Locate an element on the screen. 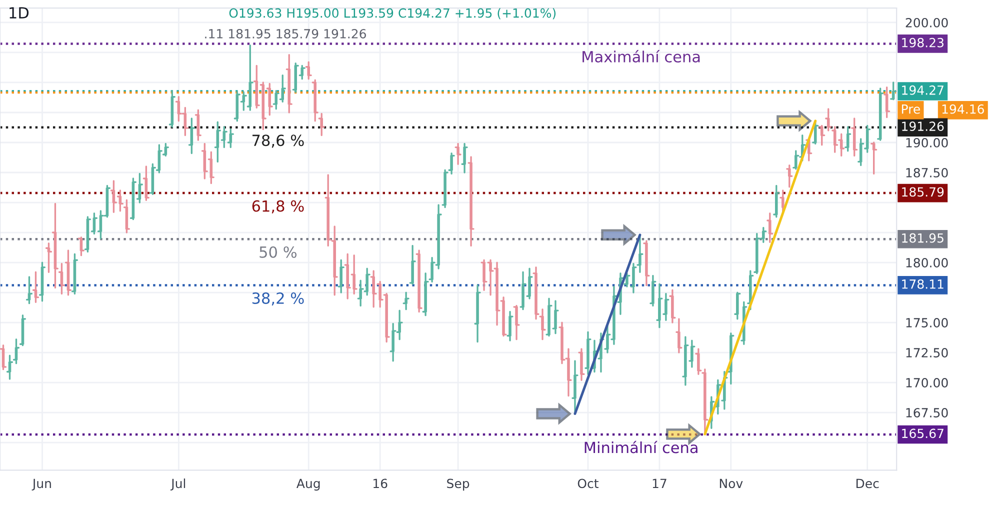 Image resolution: width=994 pixels, height=505 pixels. ref-line-label: 194.27 is located at coordinates (923, 90).